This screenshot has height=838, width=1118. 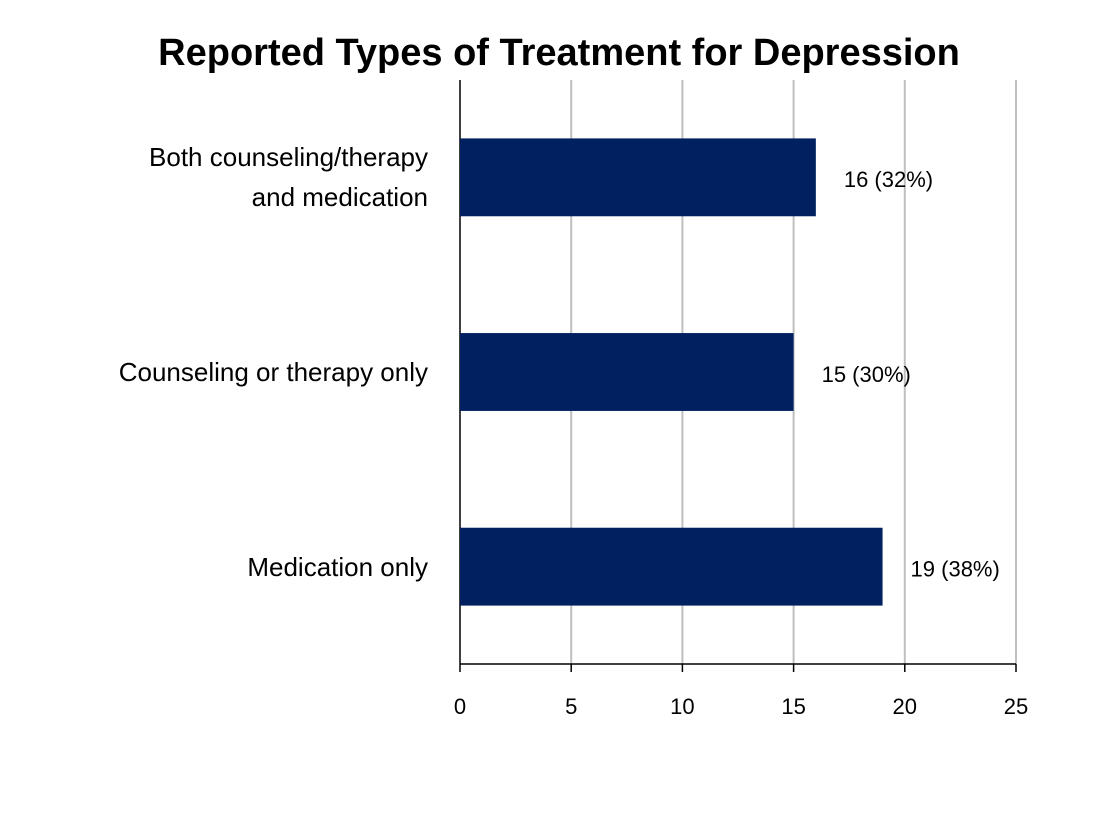 I want to click on x-tick-label: 10, so click(x=682, y=706).